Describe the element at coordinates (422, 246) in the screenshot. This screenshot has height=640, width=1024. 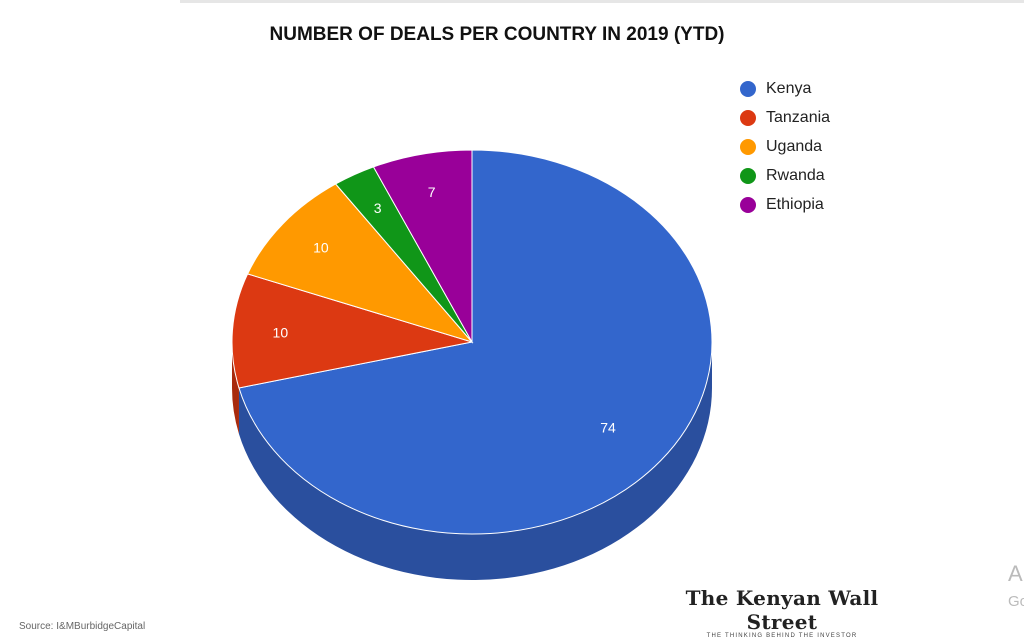
I see `slice-ethiopia` at that location.